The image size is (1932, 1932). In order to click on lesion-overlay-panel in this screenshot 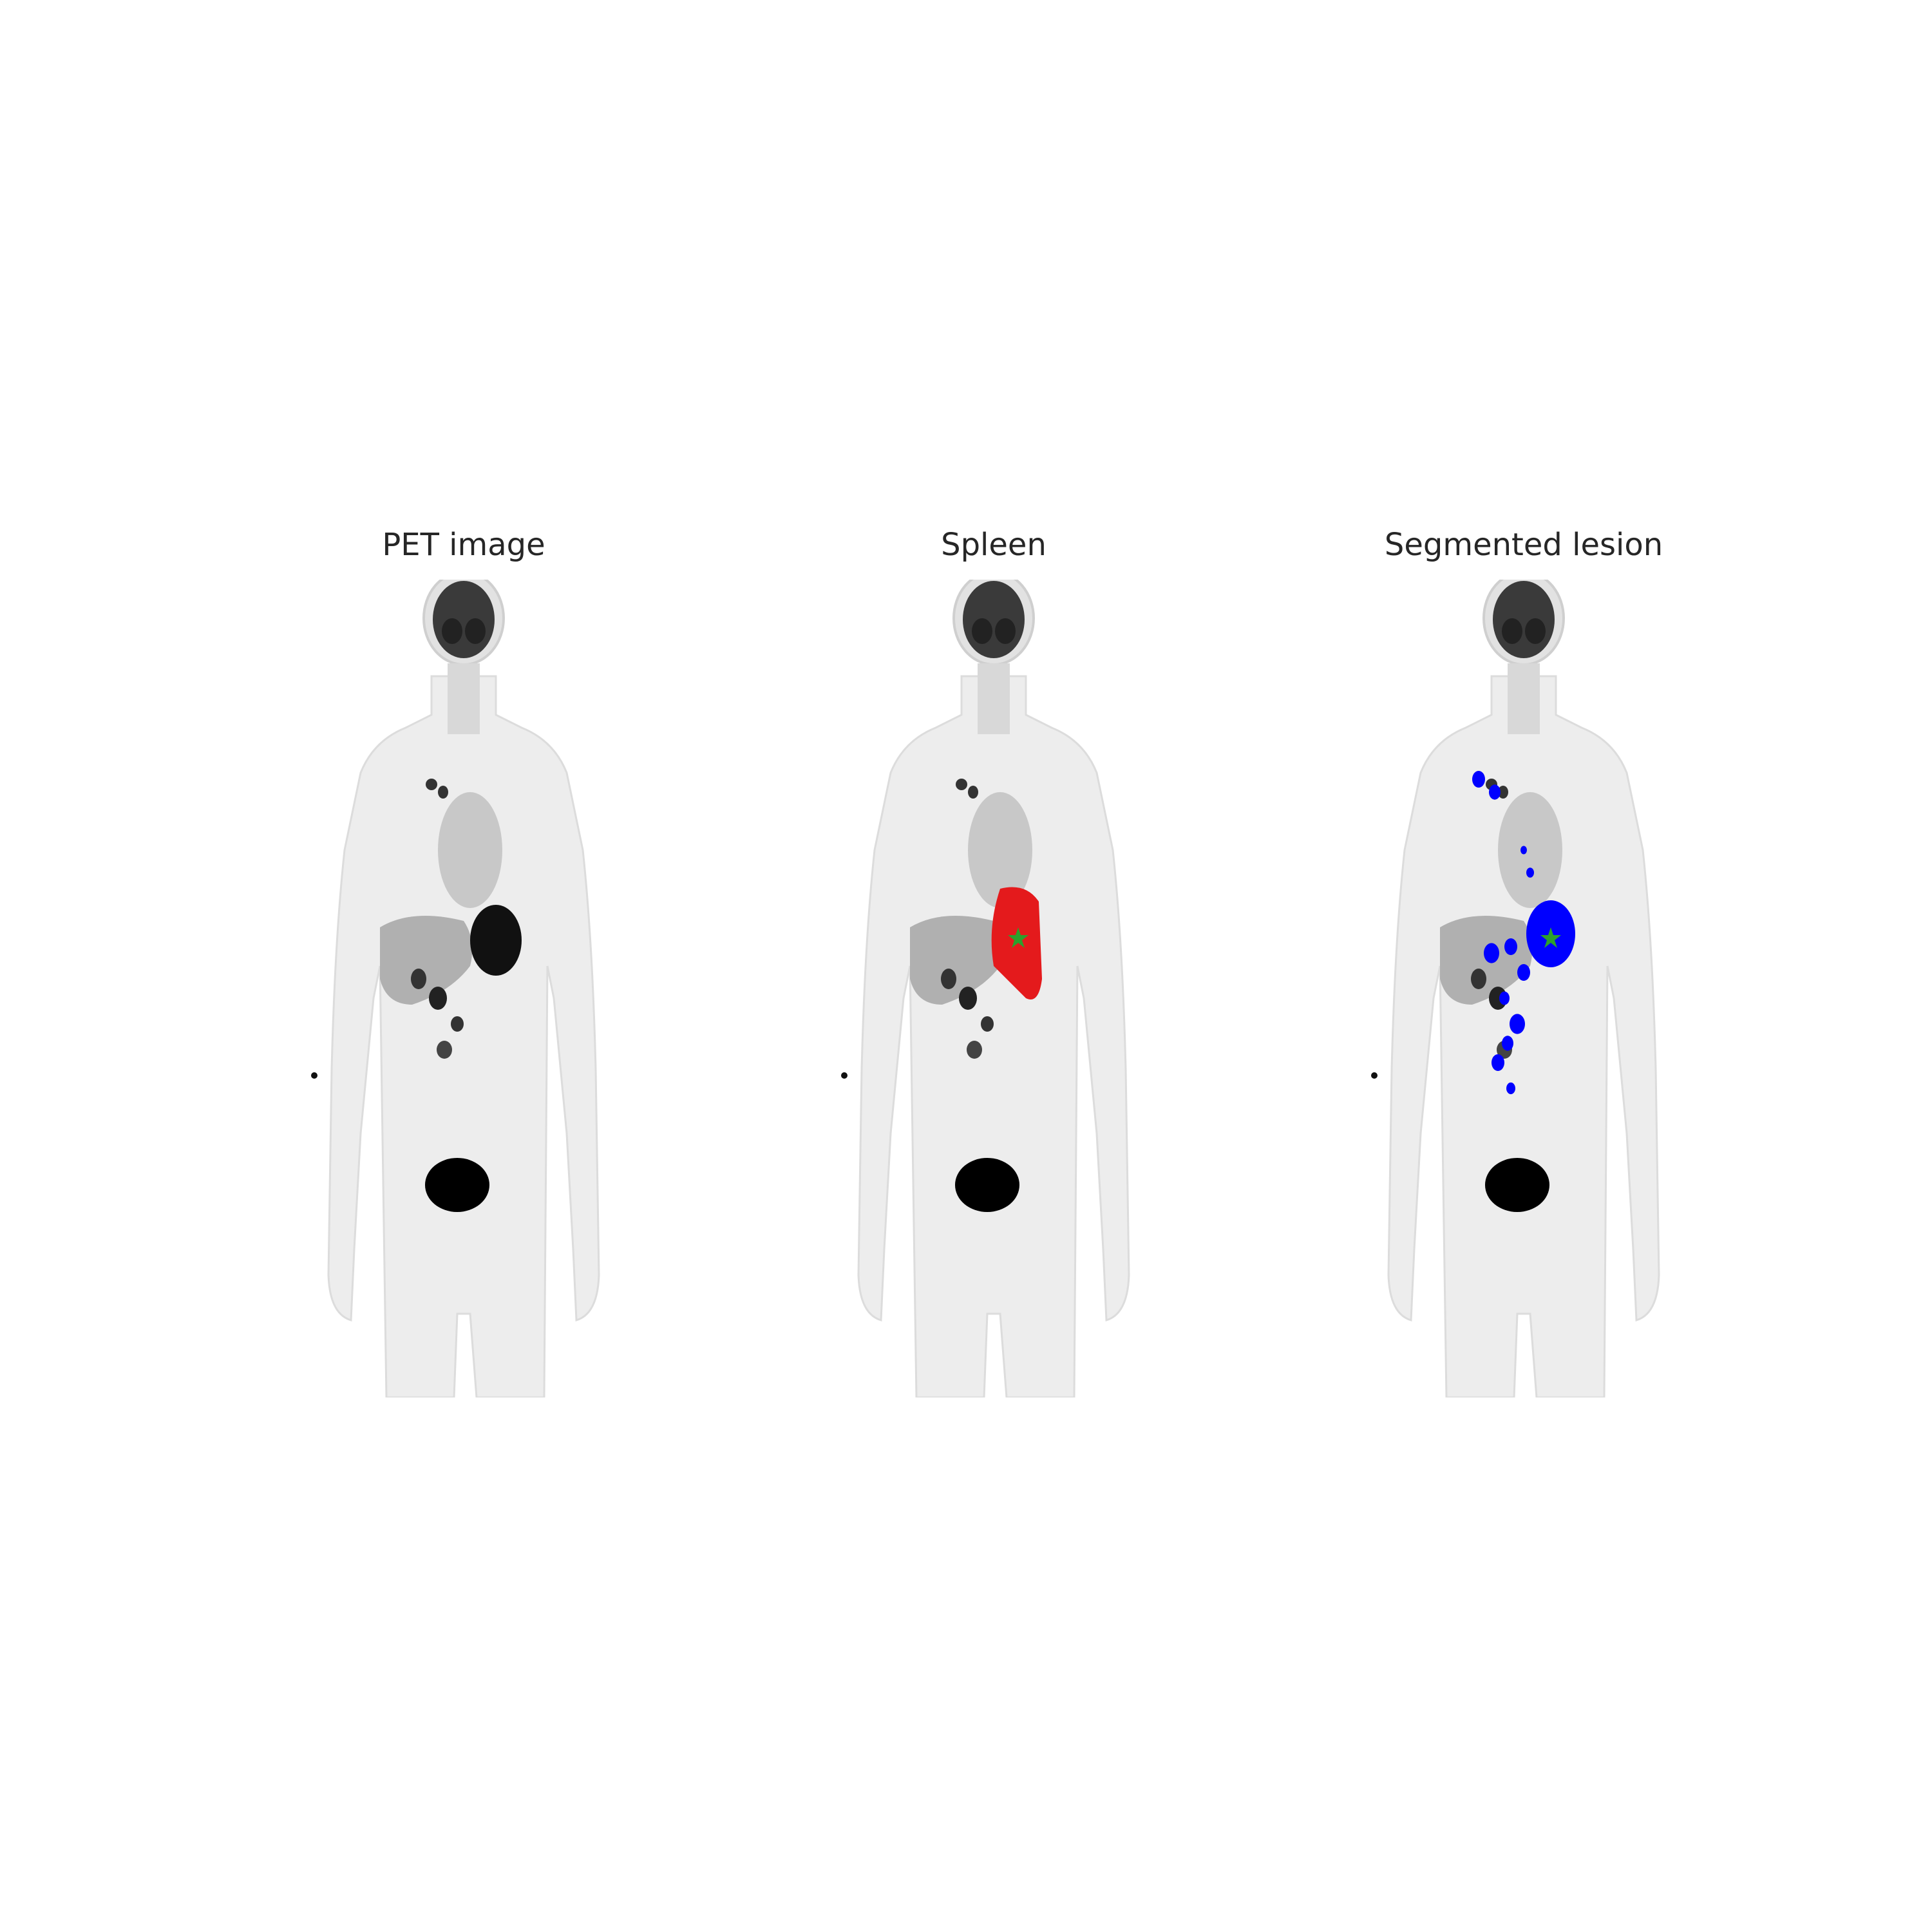, I will do `click(1515, 988)`.